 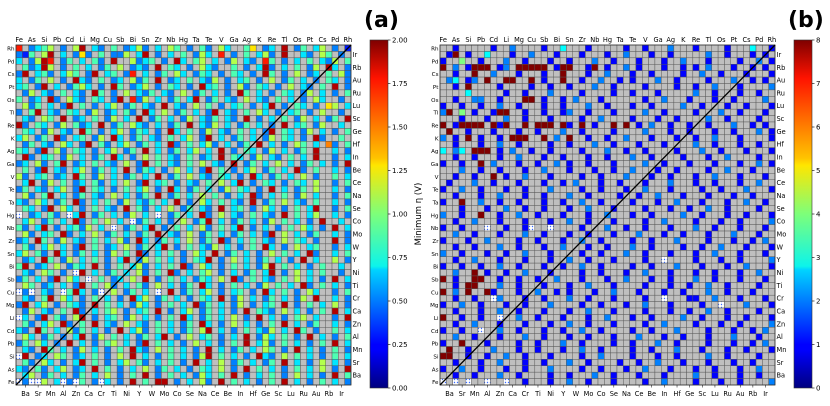 What do you see at coordinates (316, 394) in the screenshot?
I see `bottom-tick-label: Au` at bounding box center [316, 394].